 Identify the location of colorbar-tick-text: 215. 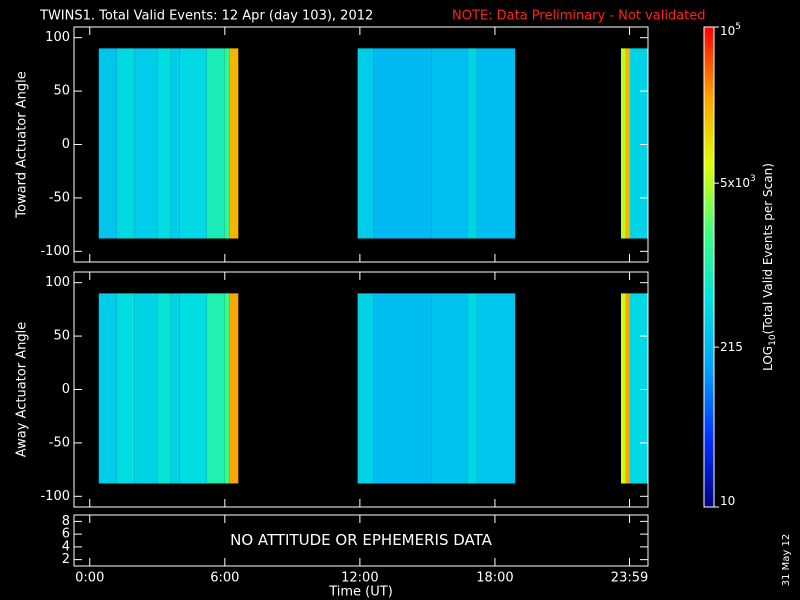
(731, 347).